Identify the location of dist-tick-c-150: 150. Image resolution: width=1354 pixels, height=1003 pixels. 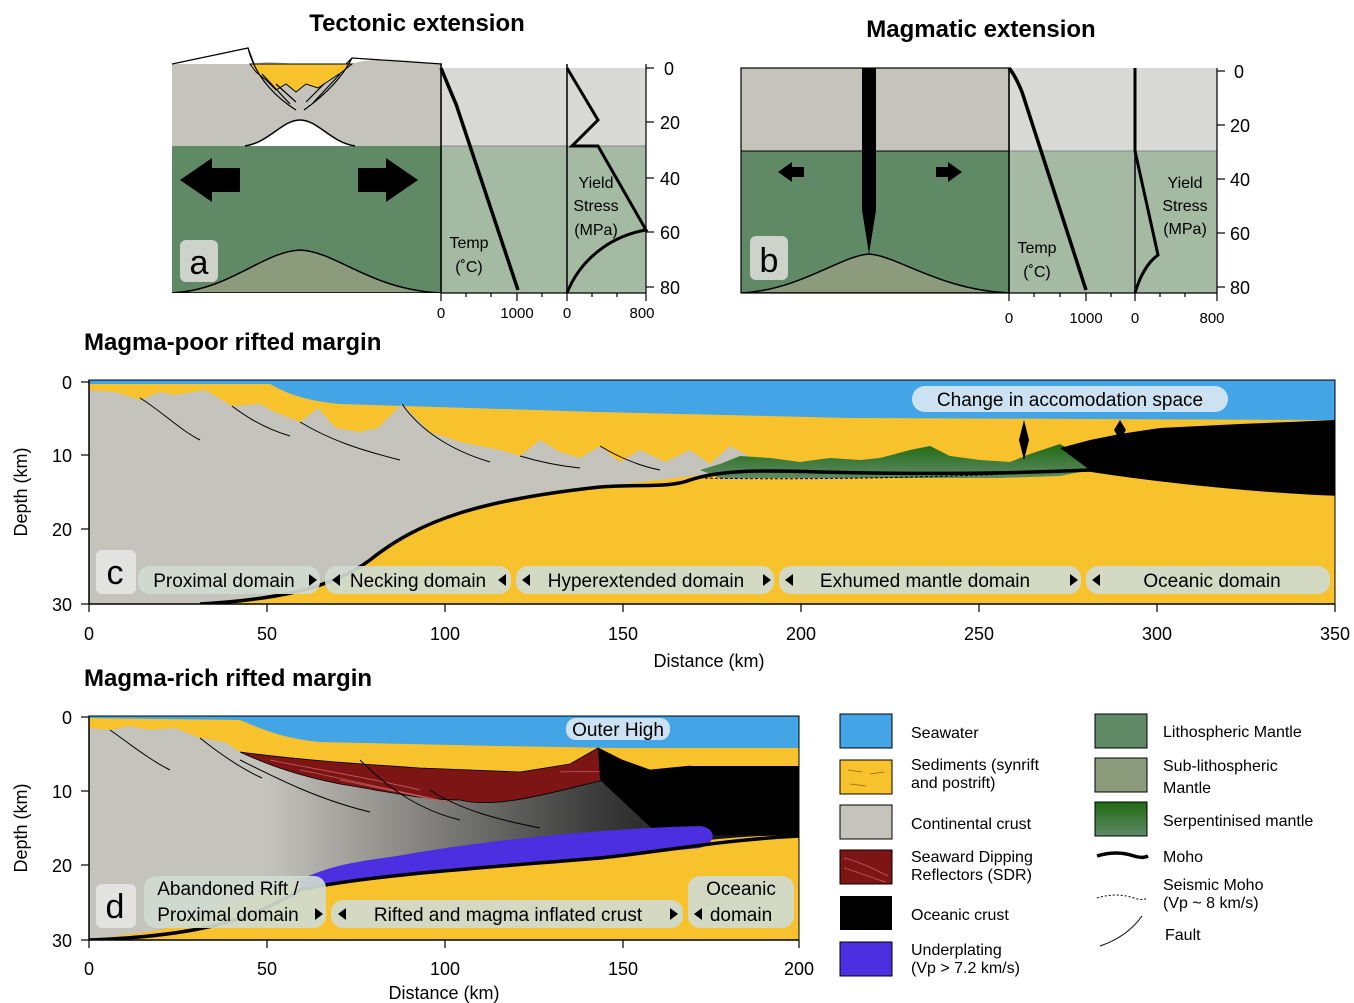
(623, 634).